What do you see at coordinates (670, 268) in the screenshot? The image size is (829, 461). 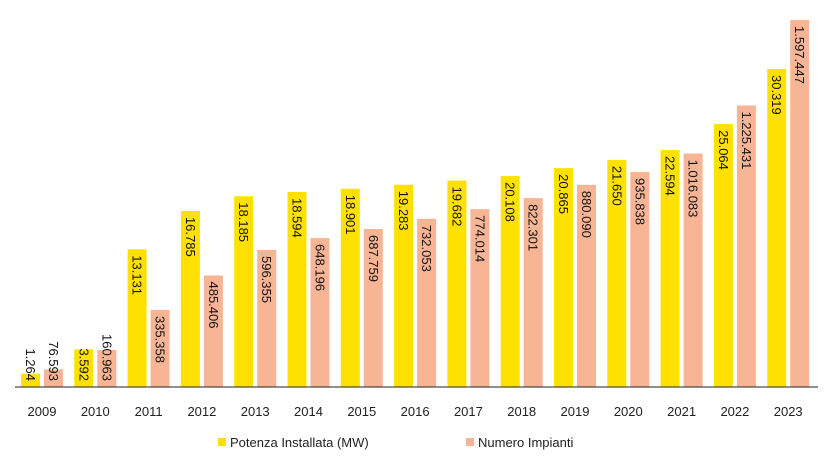 I see `potenza-bar-2021` at bounding box center [670, 268].